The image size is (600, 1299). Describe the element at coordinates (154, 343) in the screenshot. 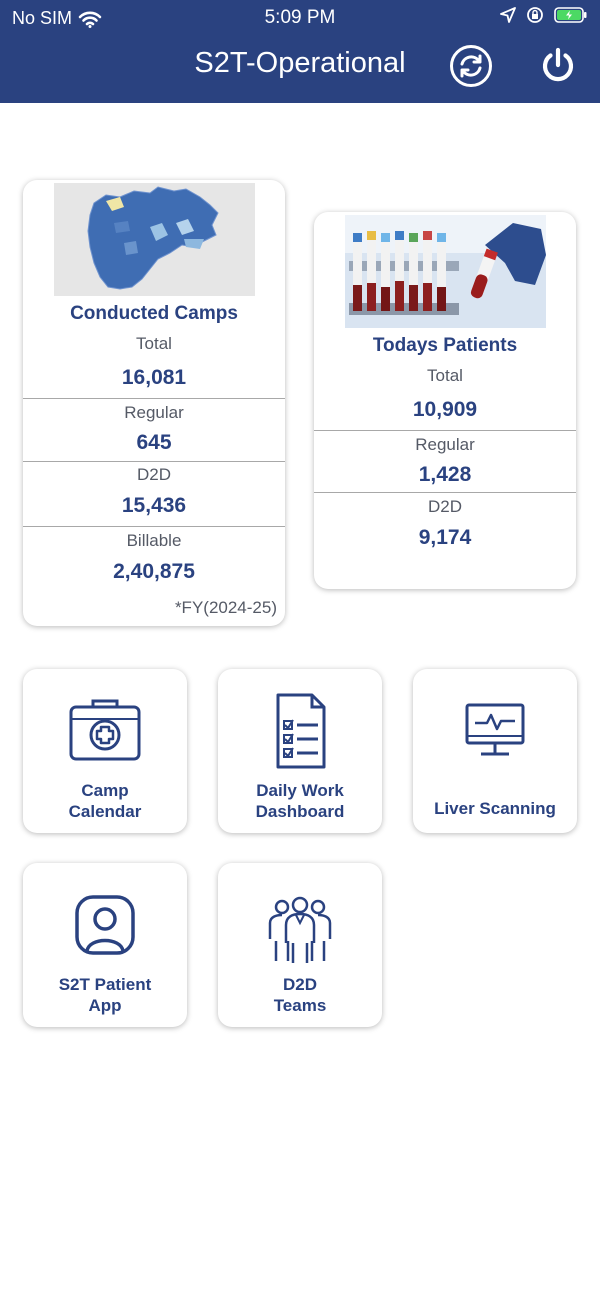

I see `camps-total-label: Total` at that location.